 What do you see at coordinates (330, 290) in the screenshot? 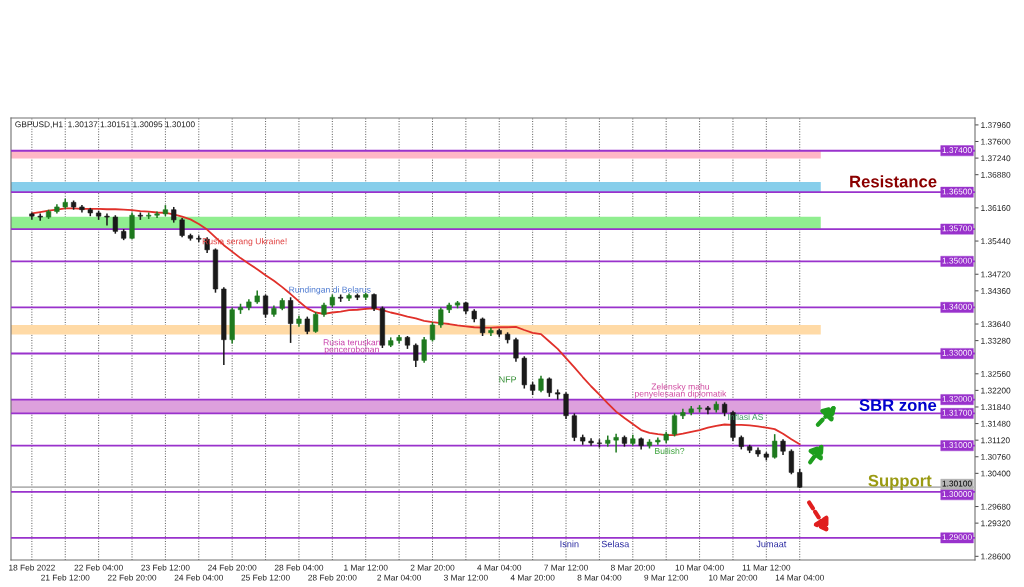
I see `annotation: Rundingan di Belarus` at bounding box center [330, 290].